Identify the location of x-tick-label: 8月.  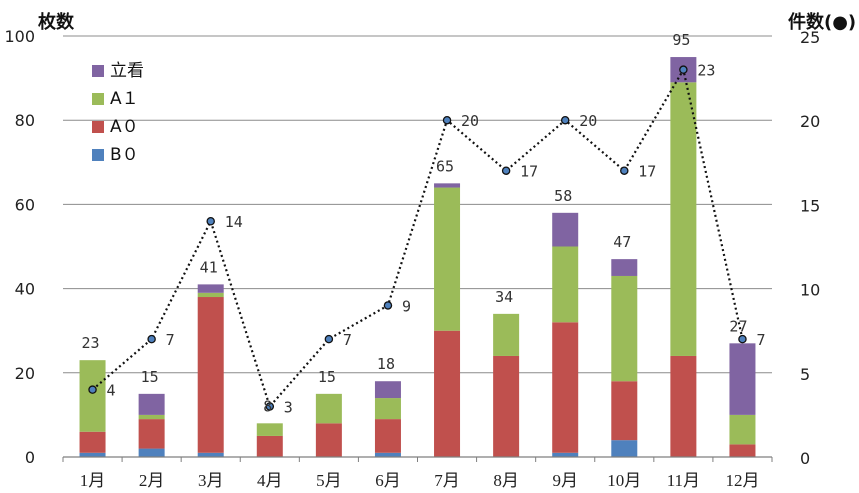
(506, 480).